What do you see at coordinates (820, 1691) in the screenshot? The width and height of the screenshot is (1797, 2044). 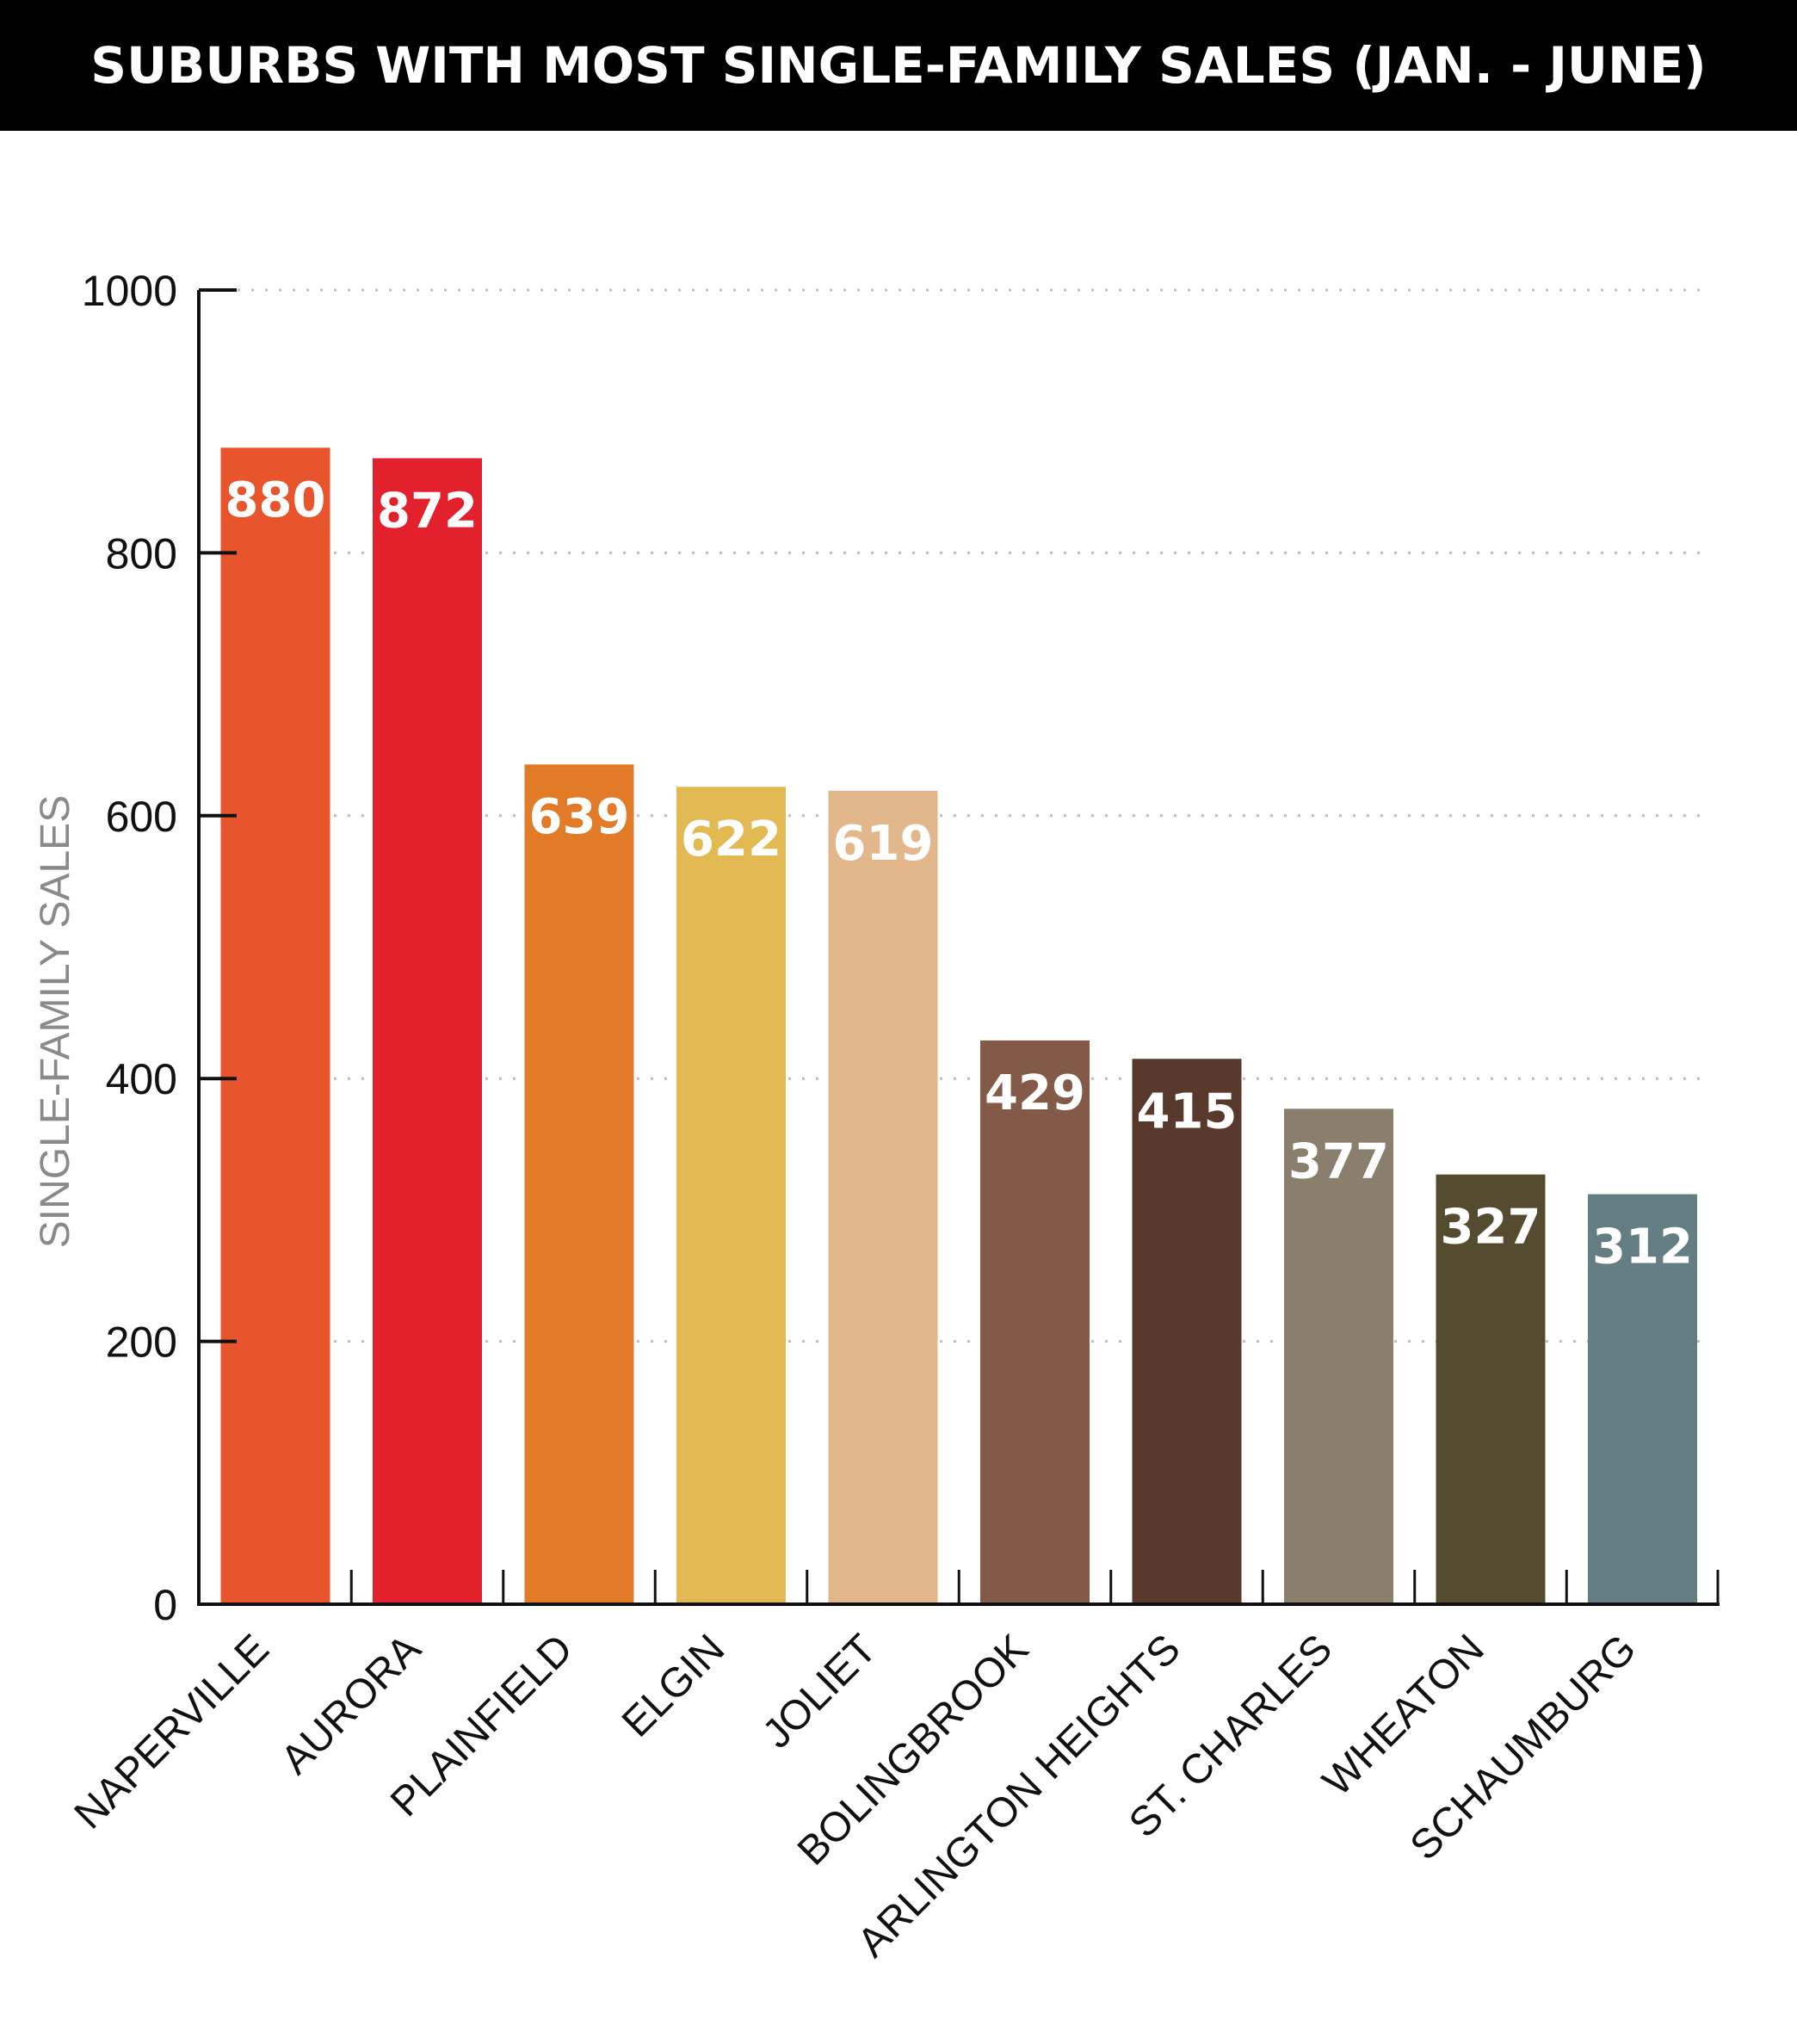 I see `category-label: JOLIET` at bounding box center [820, 1691].